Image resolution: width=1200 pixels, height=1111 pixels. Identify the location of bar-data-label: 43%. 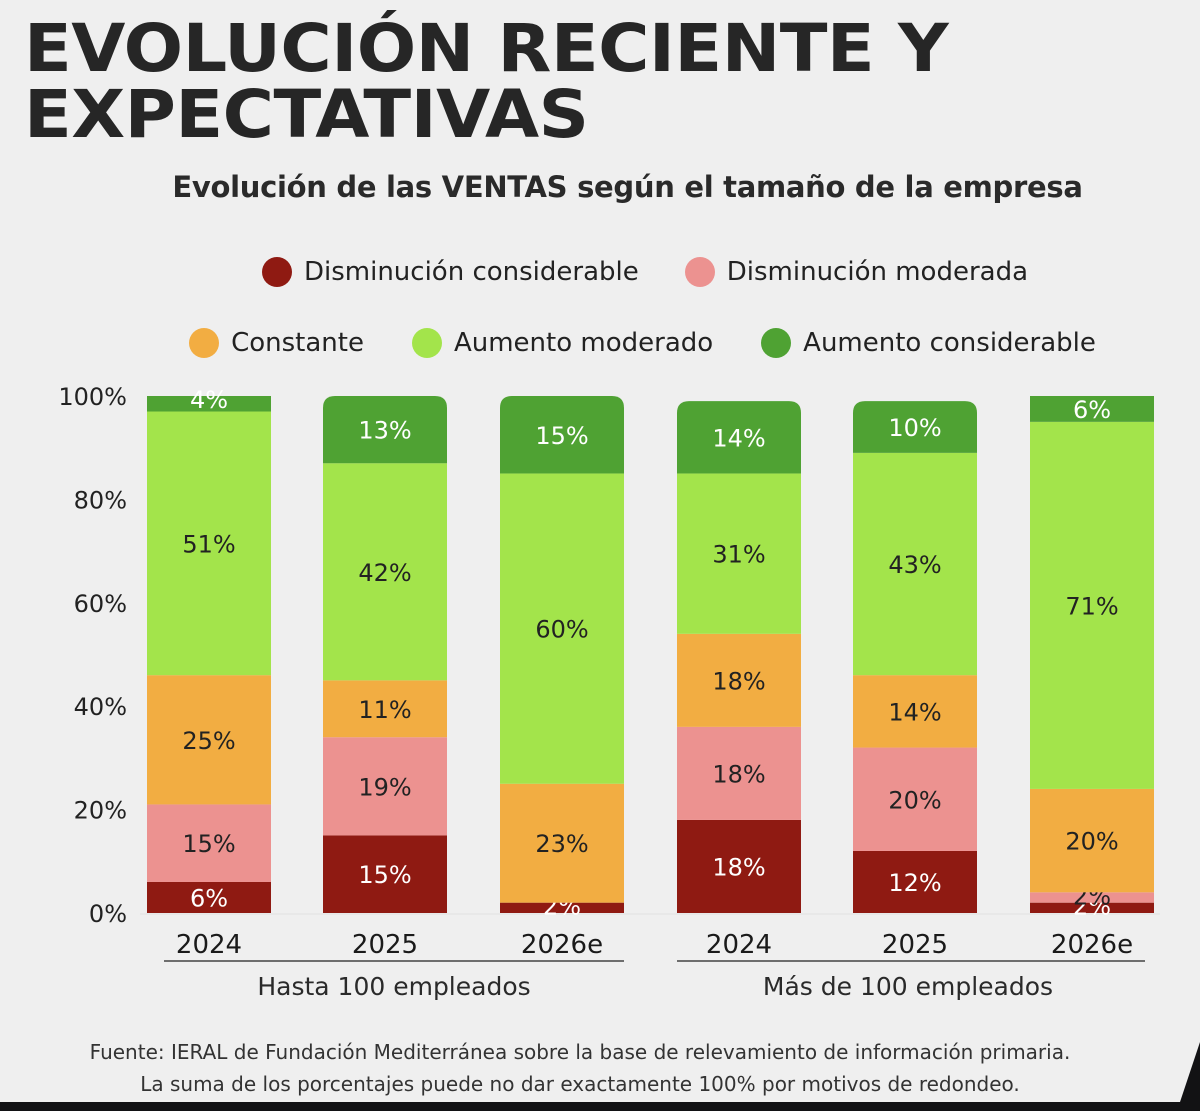
(914, 565).